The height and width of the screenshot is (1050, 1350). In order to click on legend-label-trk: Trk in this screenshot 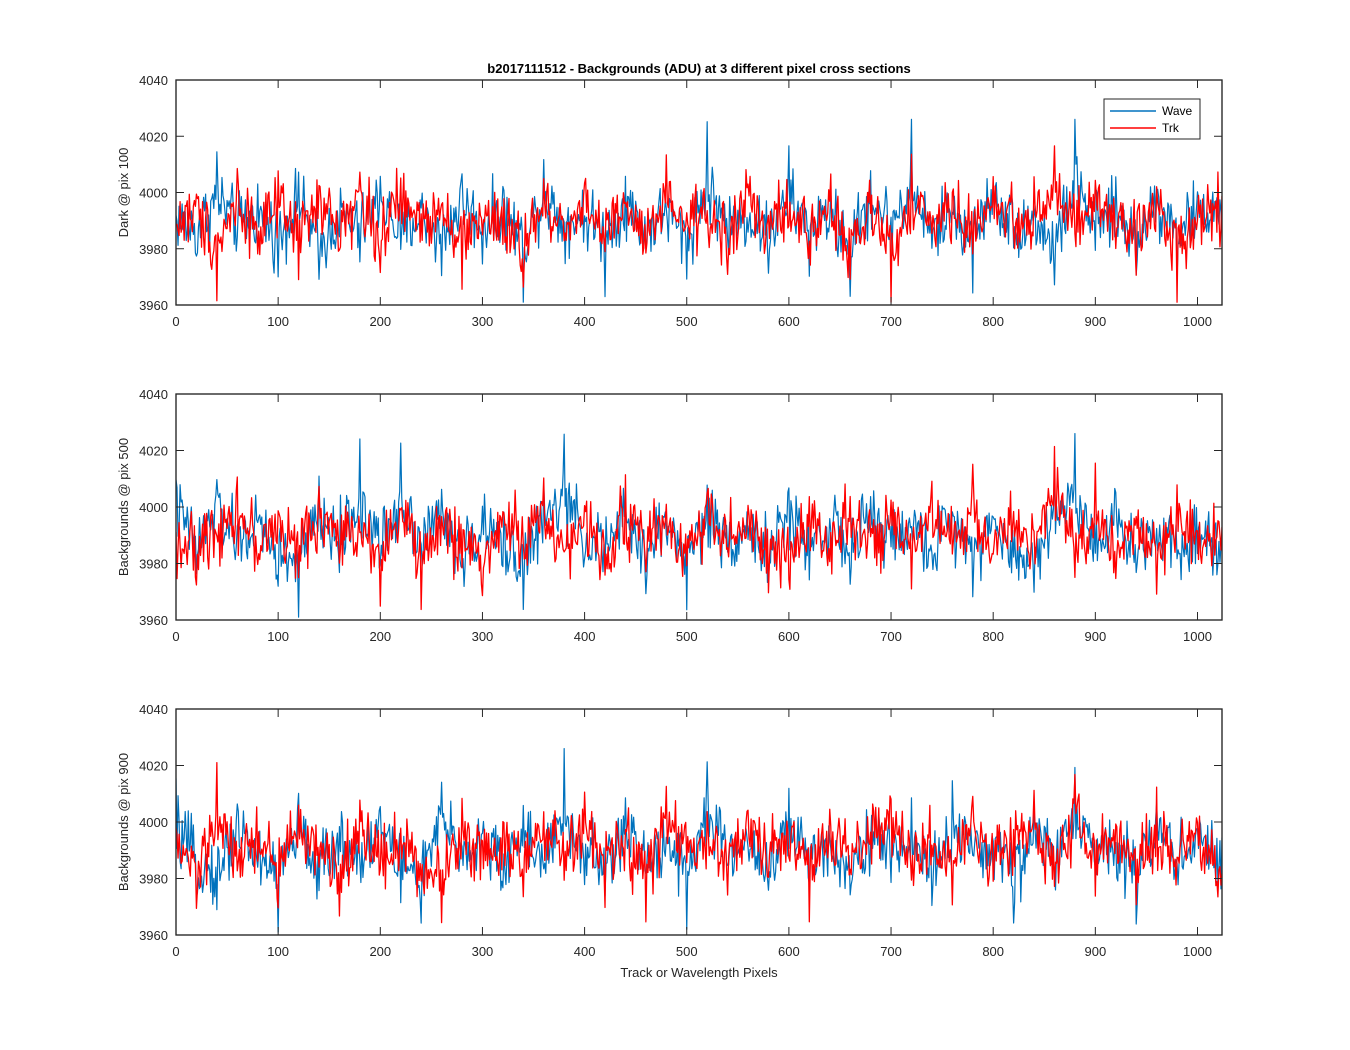, I will do `click(1171, 128)`.